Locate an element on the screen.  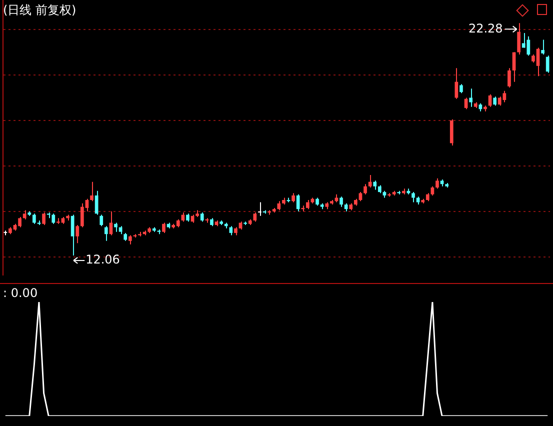
text: : 0.00 is located at coordinates (20, 293).